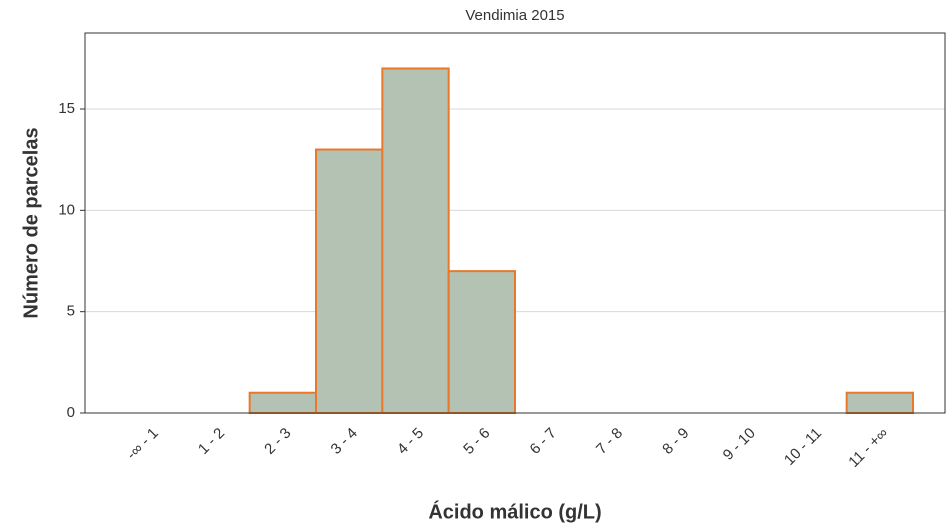 The height and width of the screenshot is (526, 952). What do you see at coordinates (675, 441) in the screenshot?
I see `x-tick-label: 8 - 9` at bounding box center [675, 441].